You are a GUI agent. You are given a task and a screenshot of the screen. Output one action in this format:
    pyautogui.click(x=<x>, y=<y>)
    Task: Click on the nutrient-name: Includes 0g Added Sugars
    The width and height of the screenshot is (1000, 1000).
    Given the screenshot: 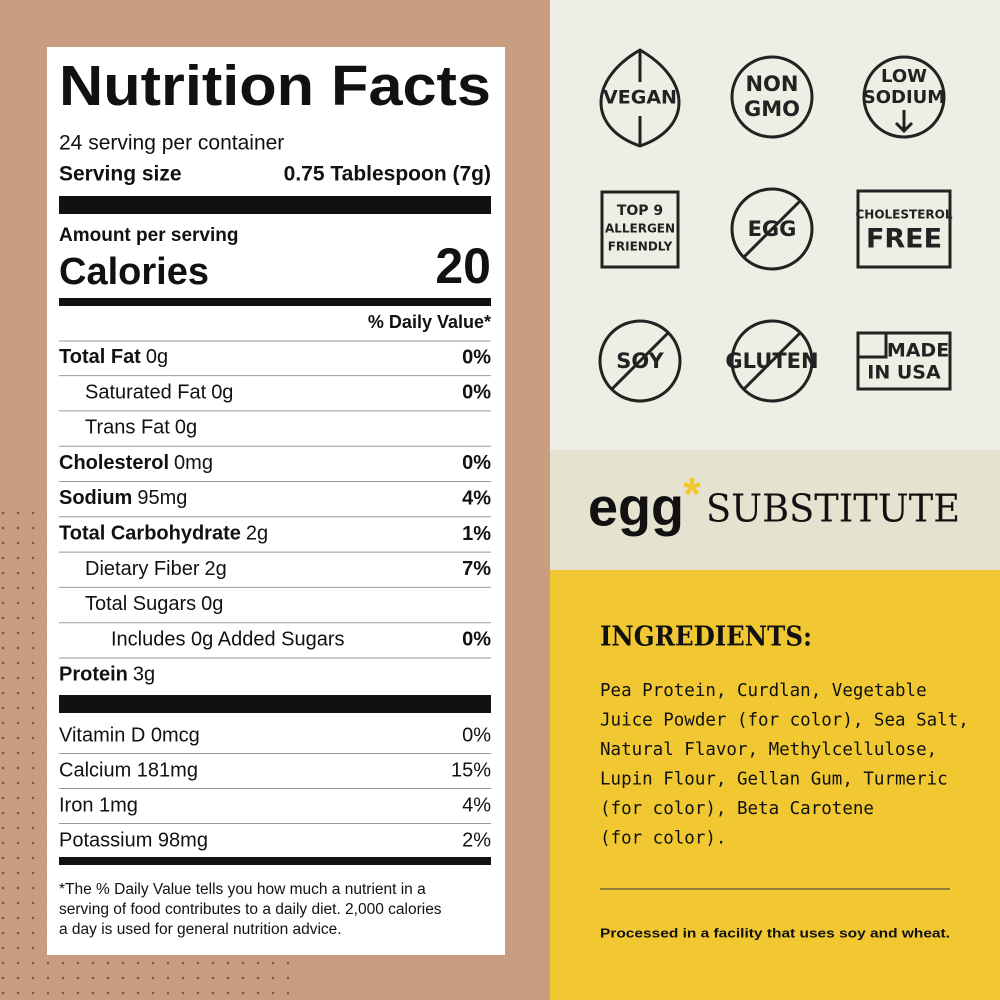 What is the action you would take?
    pyautogui.click(x=228, y=640)
    